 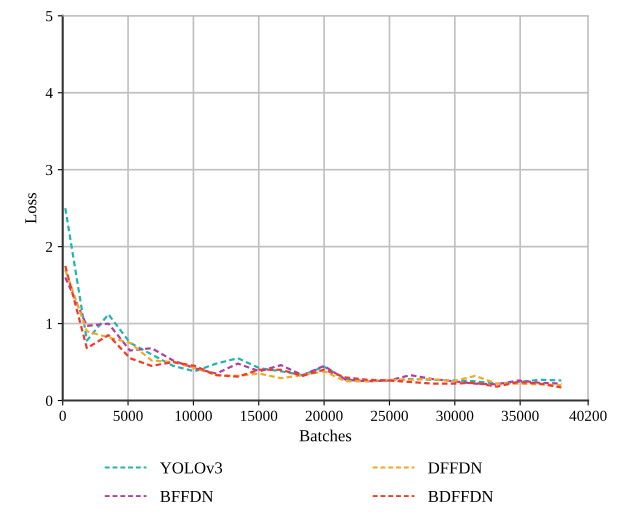 I want to click on x-tick-label: 25000, so click(x=389, y=415).